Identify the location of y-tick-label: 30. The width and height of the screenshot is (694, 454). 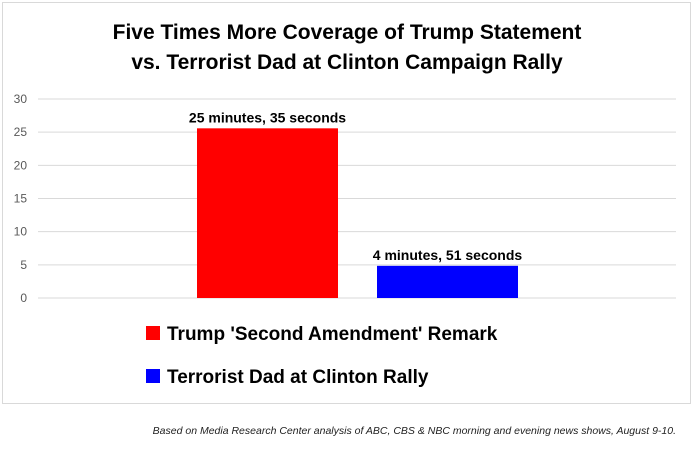
(21, 99).